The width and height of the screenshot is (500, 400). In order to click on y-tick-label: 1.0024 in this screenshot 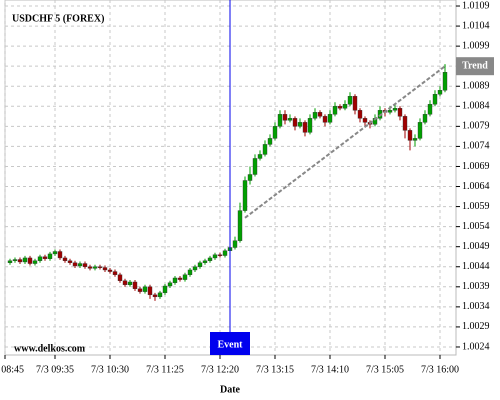, I will do `click(476, 346)`.